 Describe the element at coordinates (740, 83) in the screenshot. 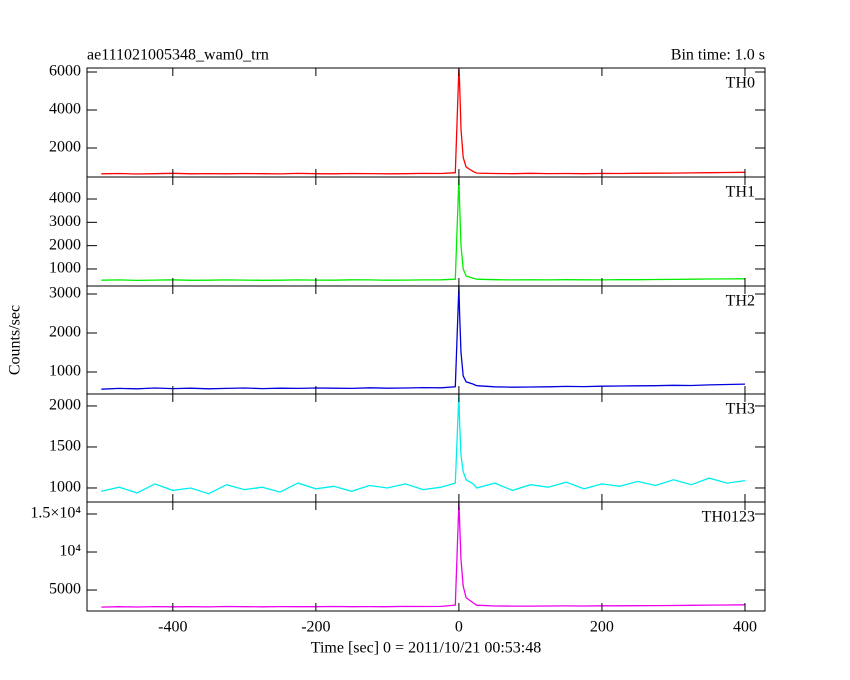

I see `panel-label: TH0` at that location.